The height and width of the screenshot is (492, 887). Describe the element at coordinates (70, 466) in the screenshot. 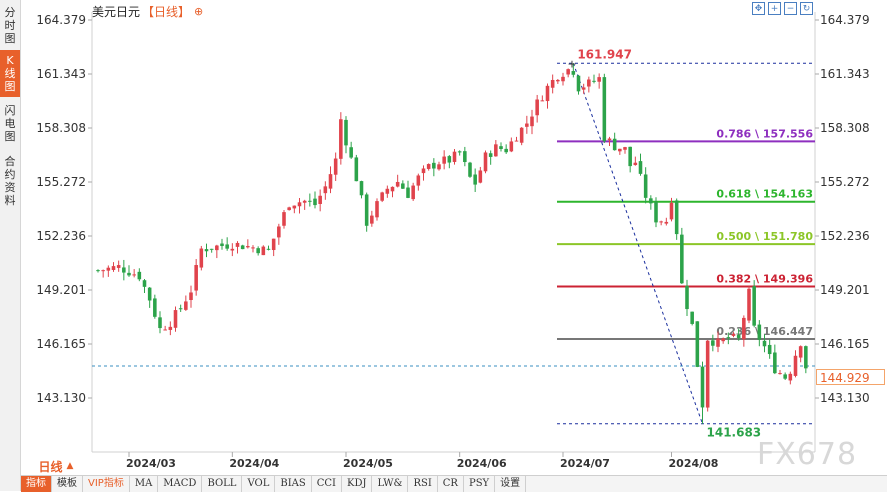

I see `chevron-up-icon: ▲` at that location.